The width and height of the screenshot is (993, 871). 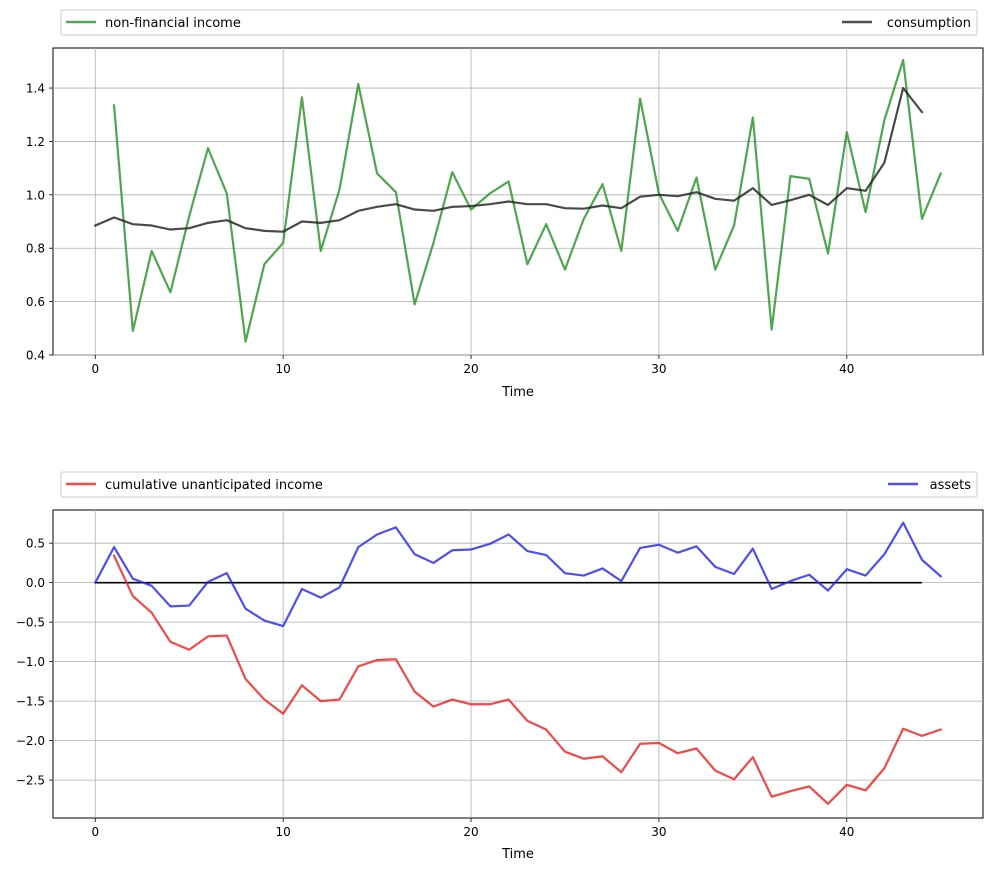 I want to click on y-tick-label: −1.5, so click(x=30, y=702).